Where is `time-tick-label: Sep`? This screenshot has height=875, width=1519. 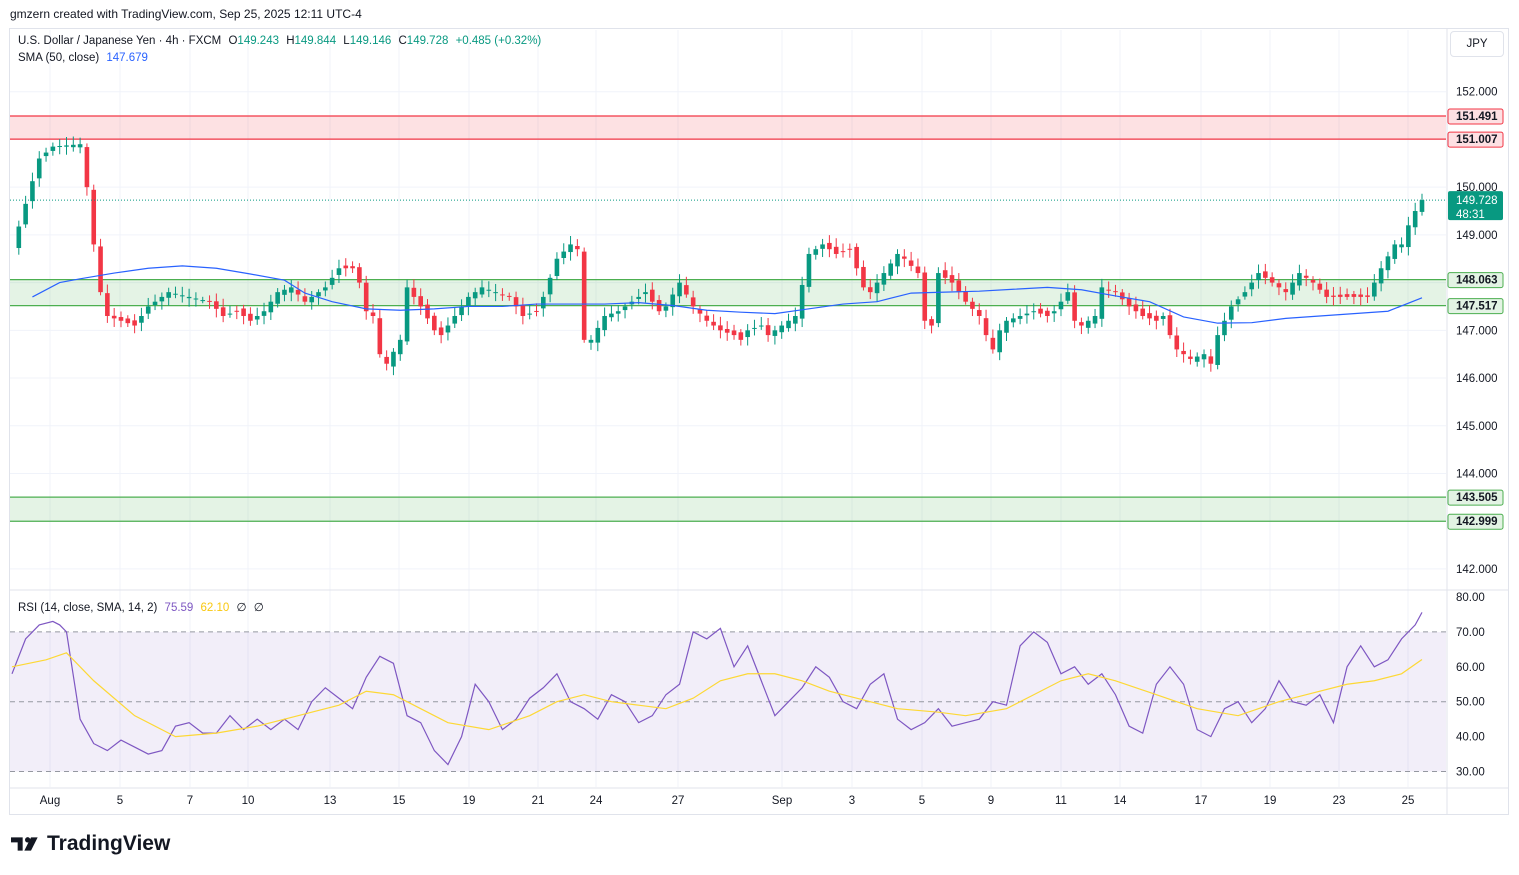
time-tick-label: Sep is located at coordinates (782, 801).